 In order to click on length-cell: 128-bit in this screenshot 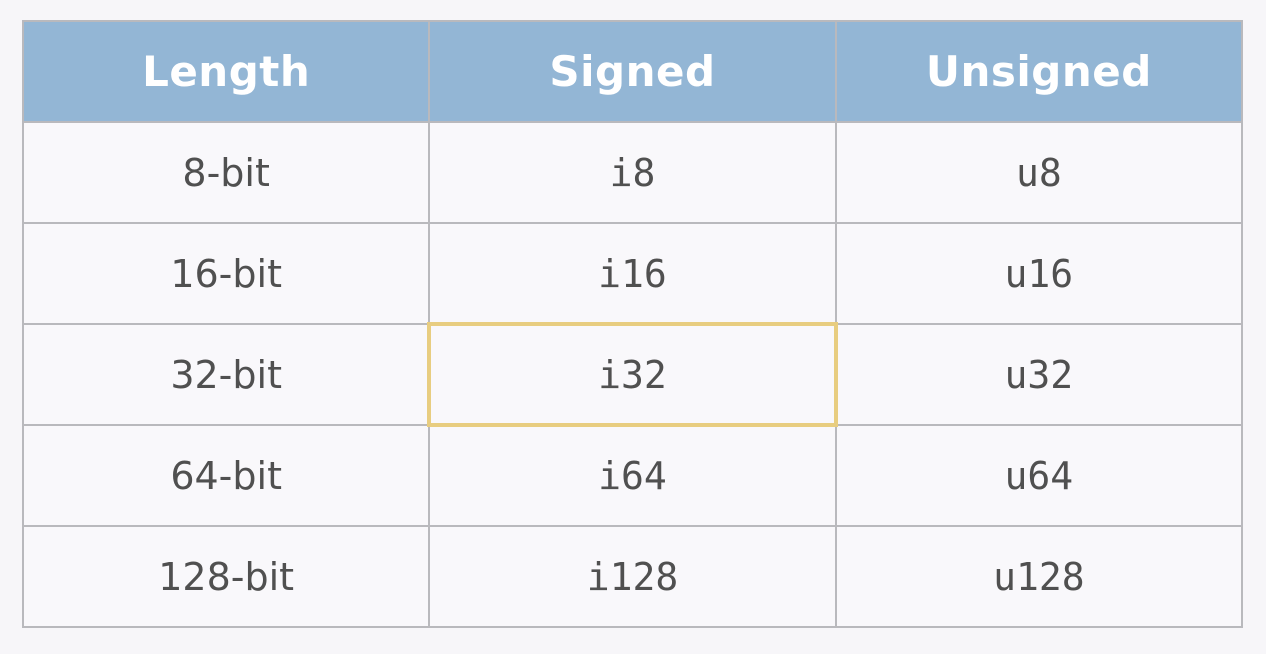, I will do `click(226, 576)`.